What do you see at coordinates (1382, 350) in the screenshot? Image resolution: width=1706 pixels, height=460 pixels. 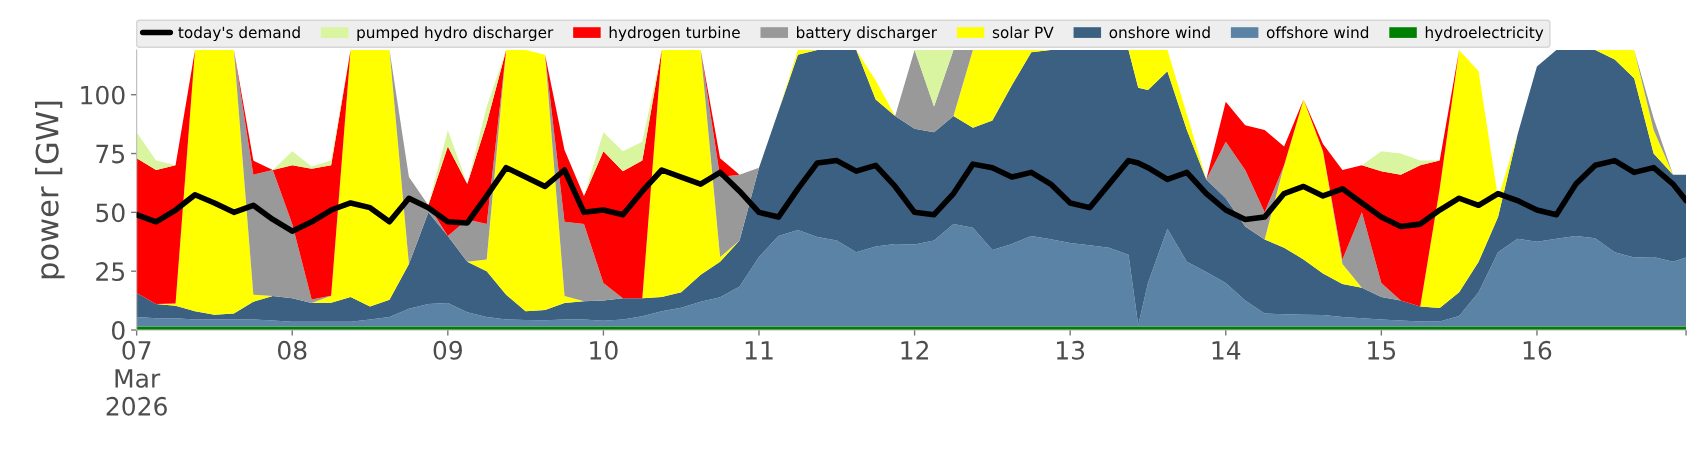 I see `x-tick-label: 15` at bounding box center [1382, 350].